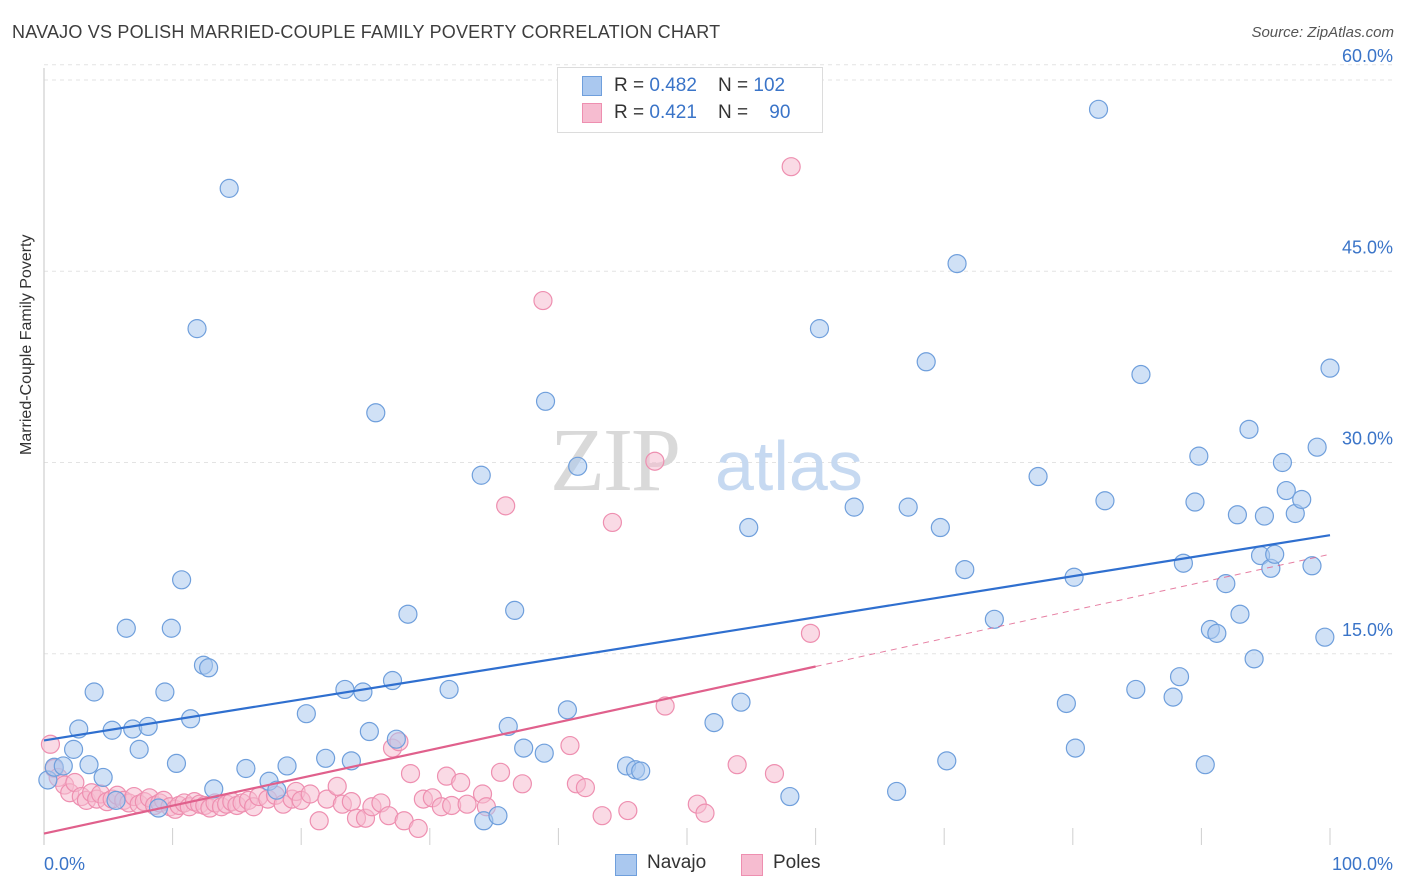 The height and width of the screenshot is (892, 1406). I want to click on navajo-legend-label: Navajo, so click(677, 862).